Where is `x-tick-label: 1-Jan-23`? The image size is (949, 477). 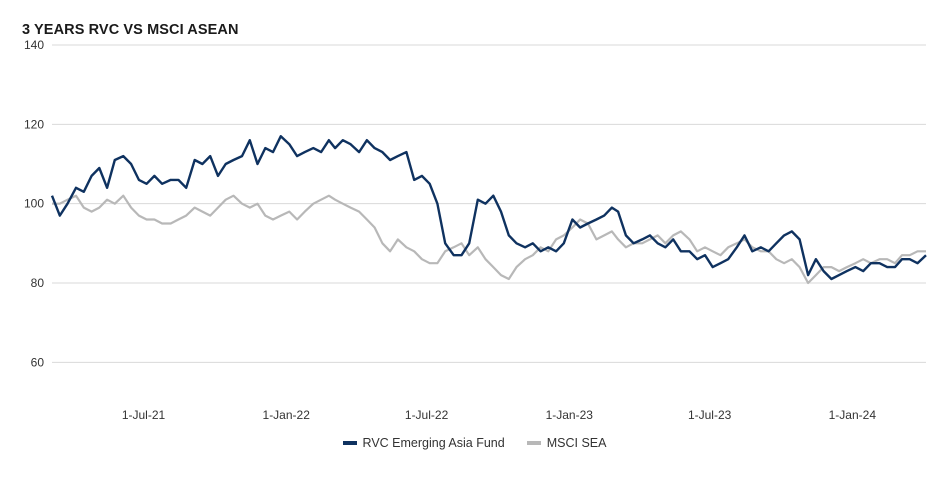 x-tick-label: 1-Jan-23 is located at coordinates (570, 415).